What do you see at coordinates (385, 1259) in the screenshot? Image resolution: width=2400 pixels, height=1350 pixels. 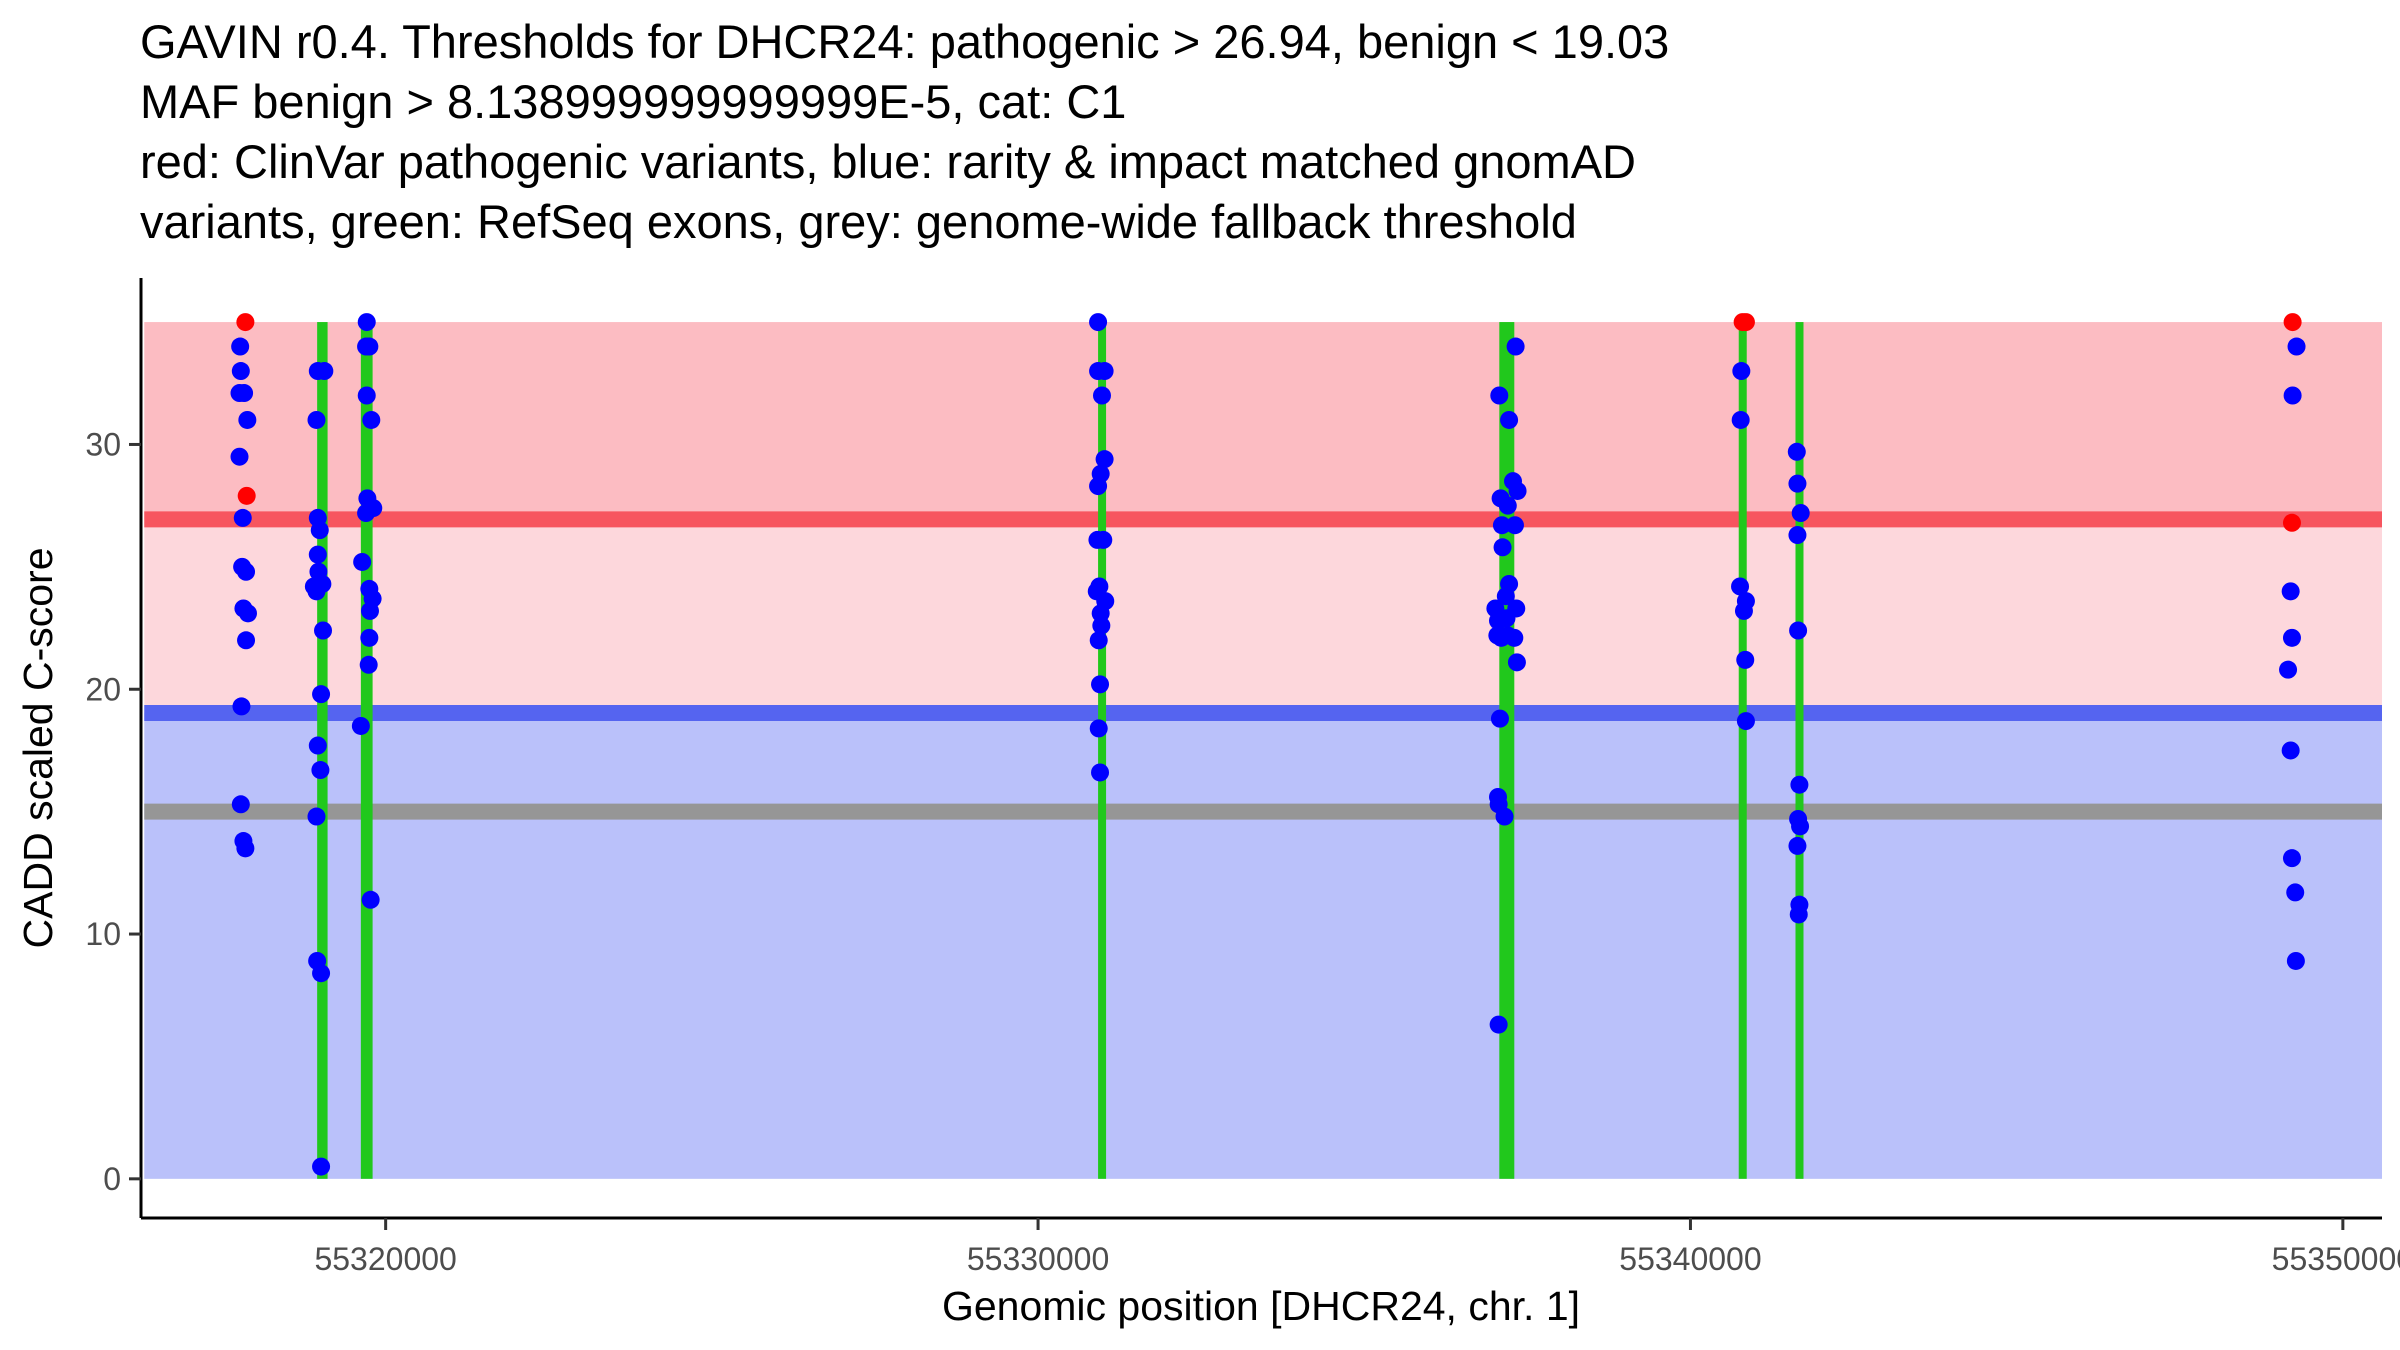 I see `x-tick-label: 55320000` at bounding box center [385, 1259].